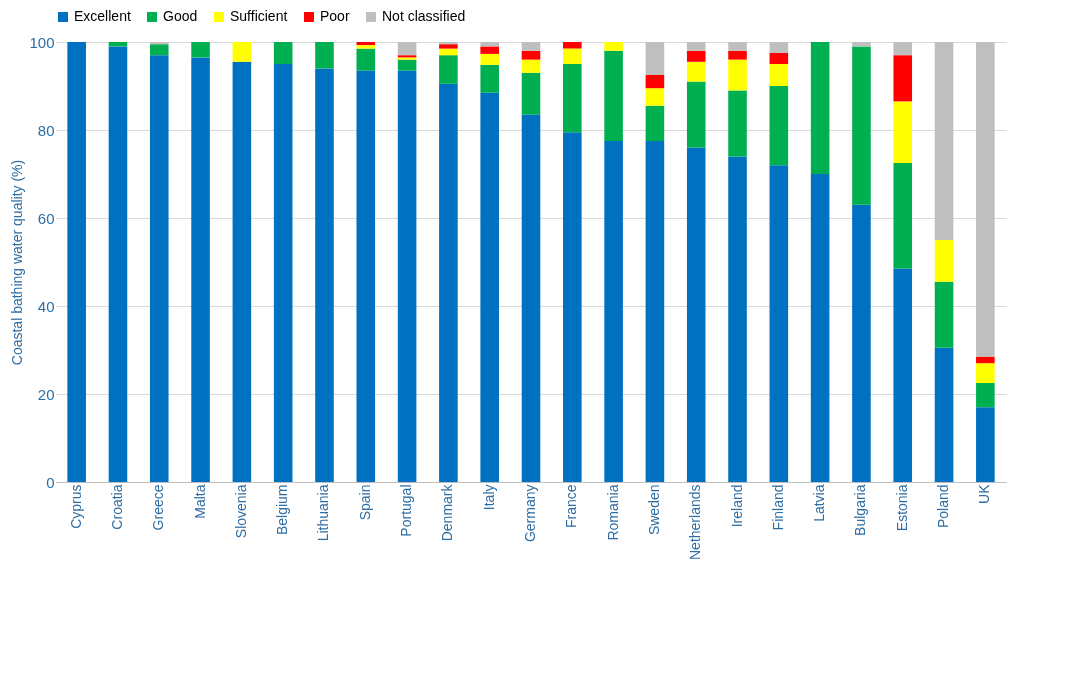 This screenshot has width=1077, height=677. Describe the element at coordinates (488, 497) in the screenshot. I see `x-tick-label: Italy` at that location.